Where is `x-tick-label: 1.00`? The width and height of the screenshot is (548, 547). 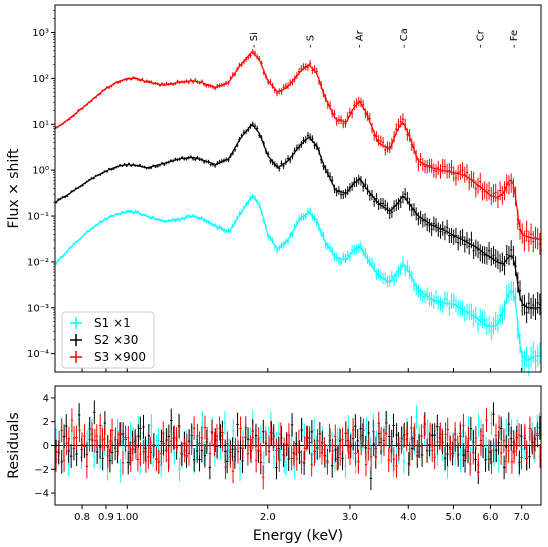
x-tick-label: 1.00 is located at coordinates (127, 517).